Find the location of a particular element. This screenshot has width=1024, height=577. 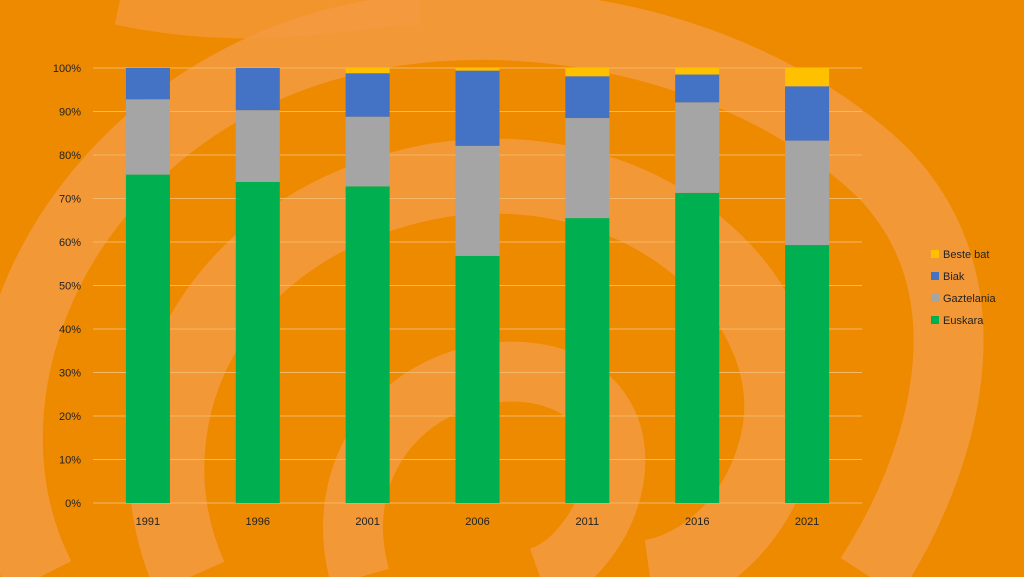

y-tick-label: 60% is located at coordinates (70, 243).